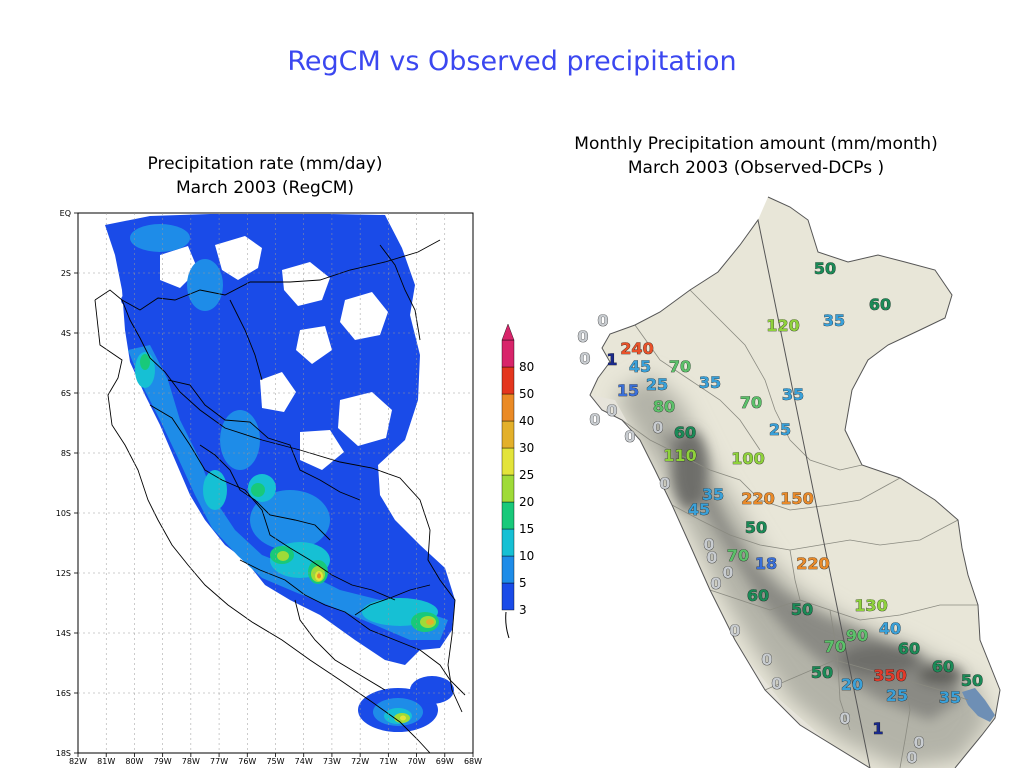  What do you see at coordinates (473, 761) in the screenshot?
I see `longitude-label: 68W` at bounding box center [473, 761].